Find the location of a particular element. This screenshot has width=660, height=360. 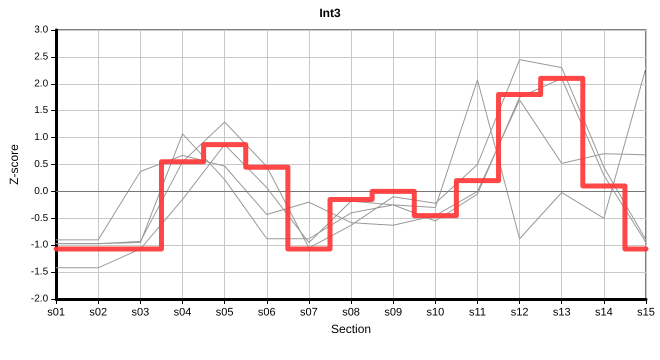

y-tick-label: 1.0 is located at coordinates (41, 138).